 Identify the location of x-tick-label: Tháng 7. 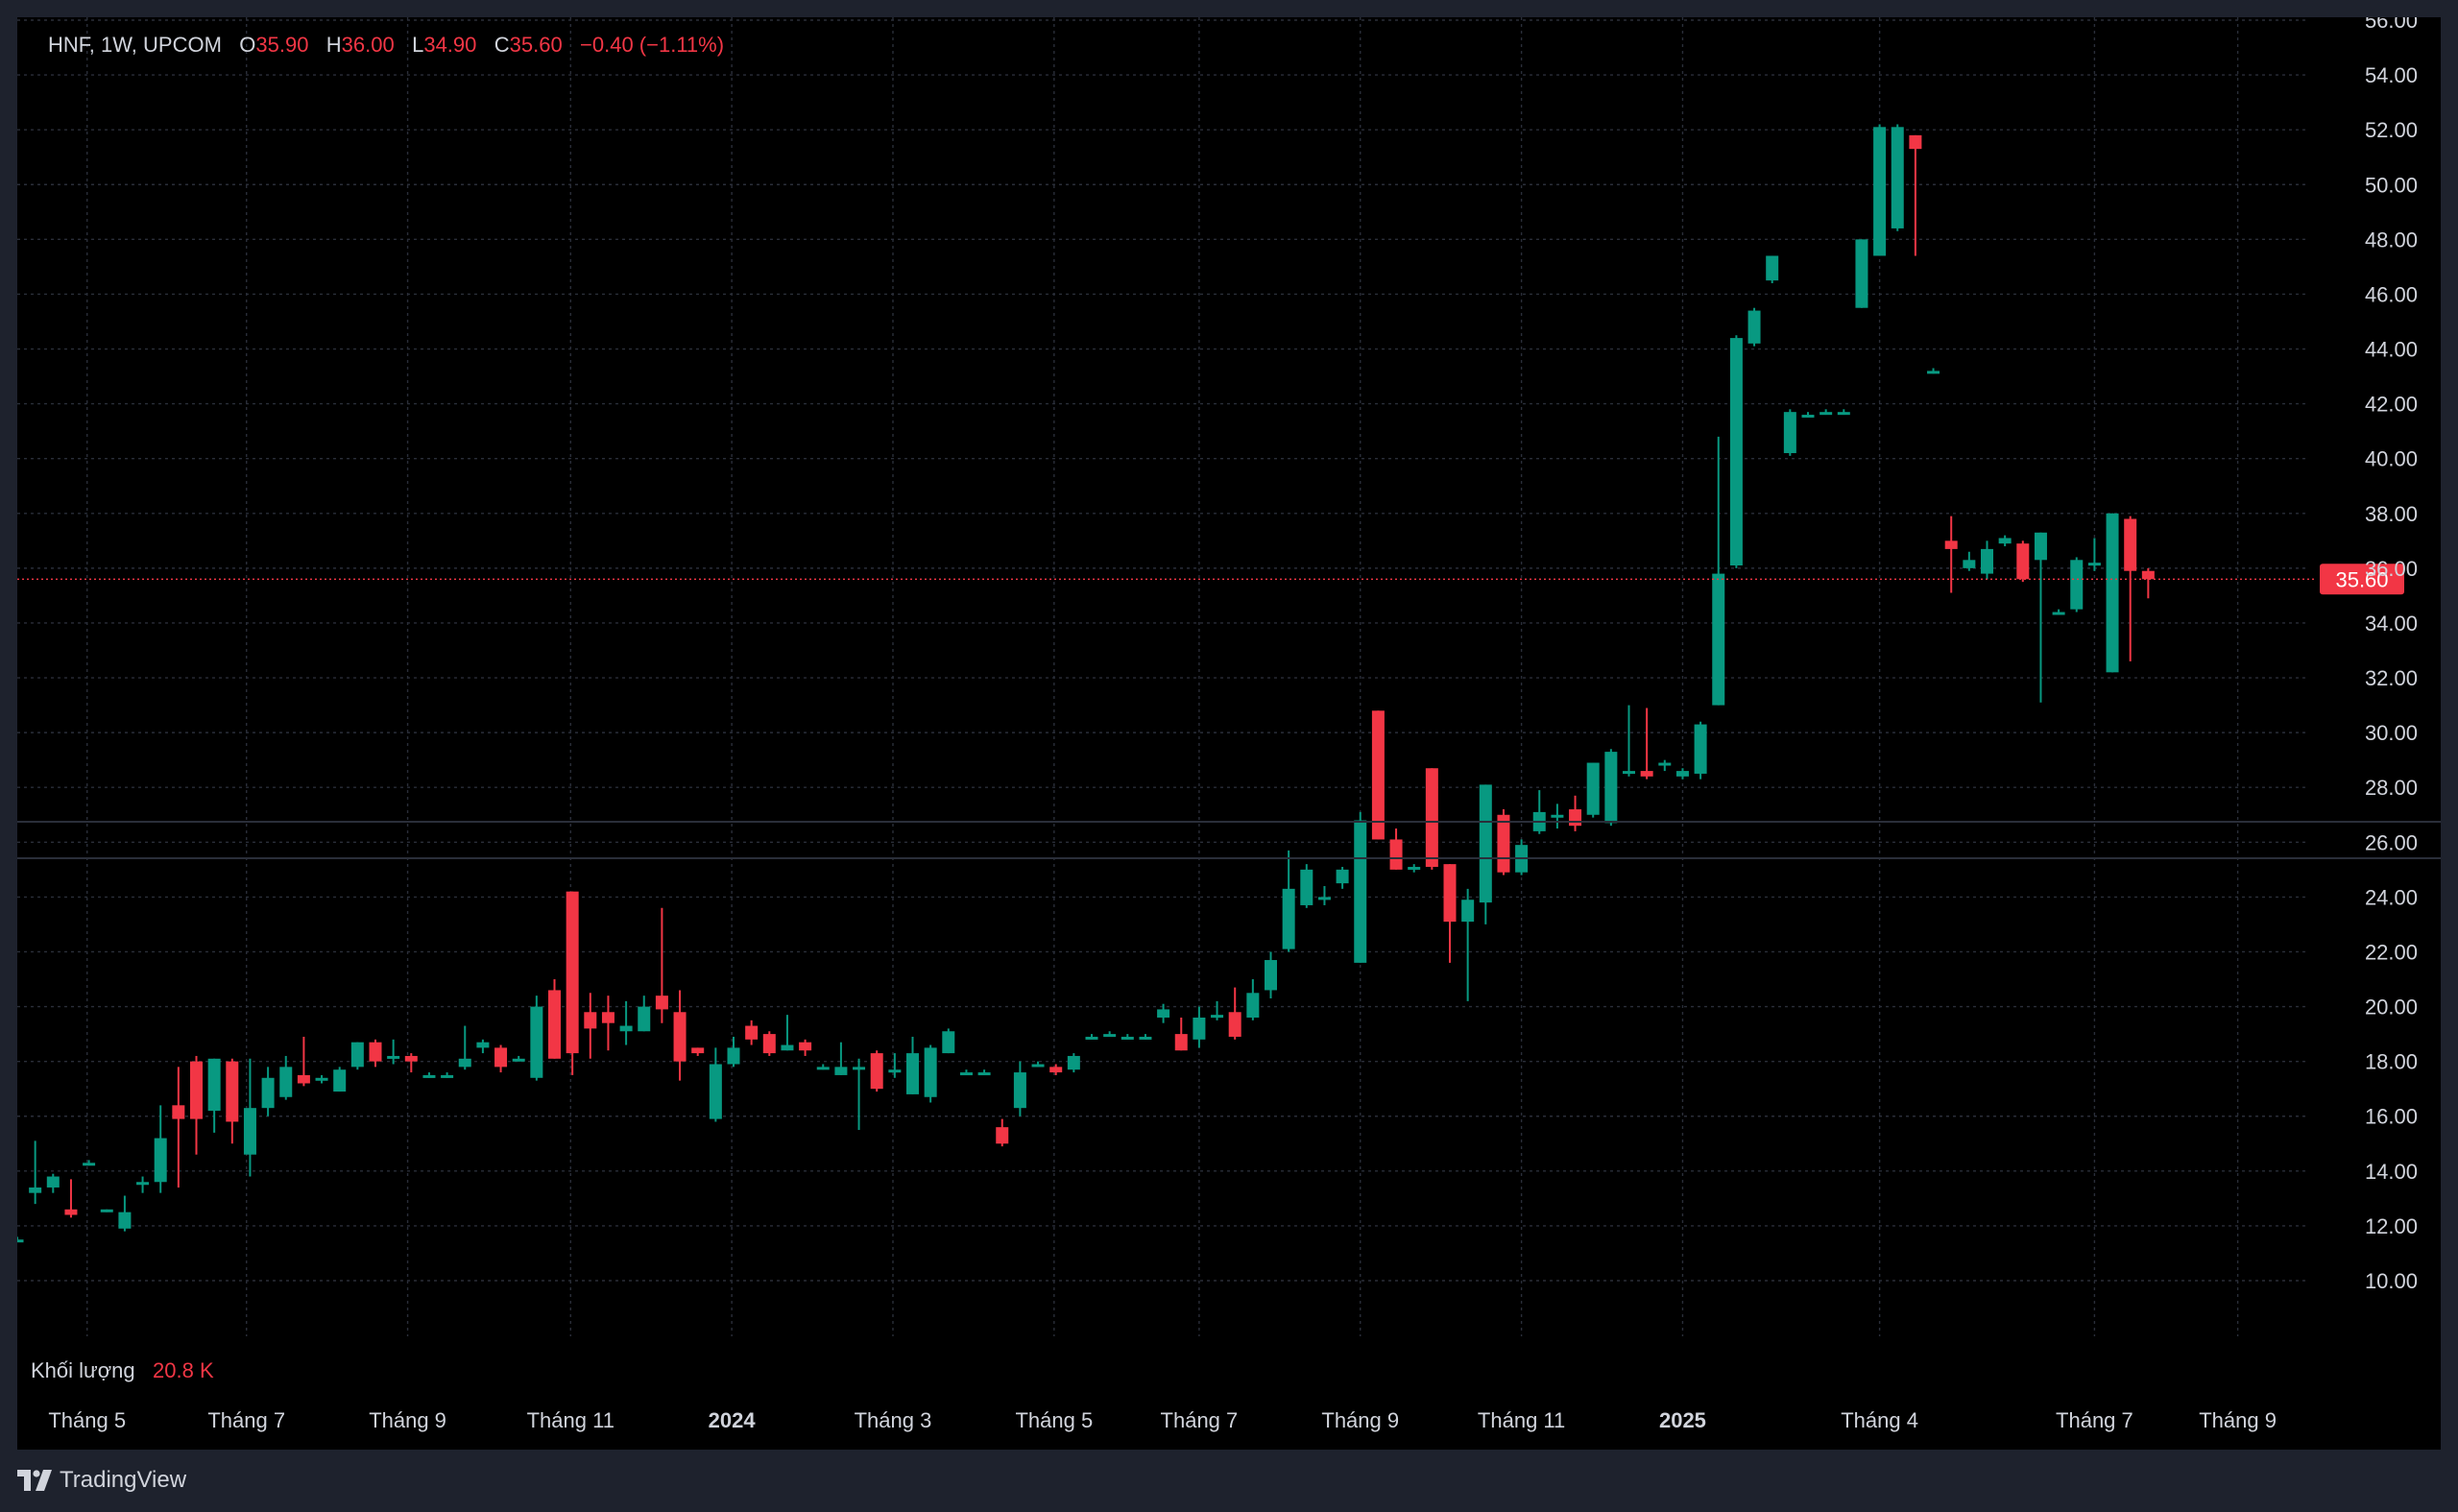
(1200, 1420).